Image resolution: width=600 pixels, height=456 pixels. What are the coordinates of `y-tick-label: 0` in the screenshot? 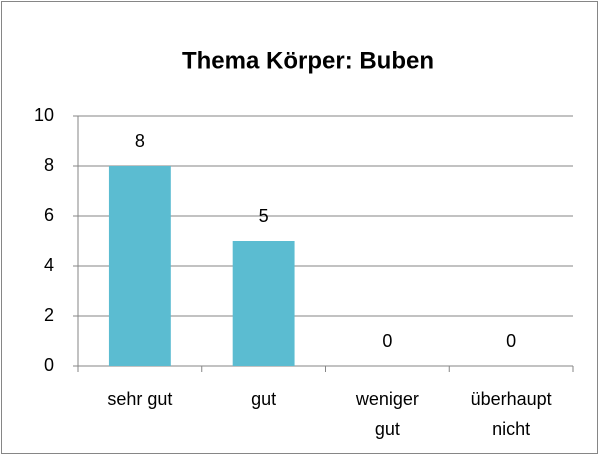 It's located at (49, 365).